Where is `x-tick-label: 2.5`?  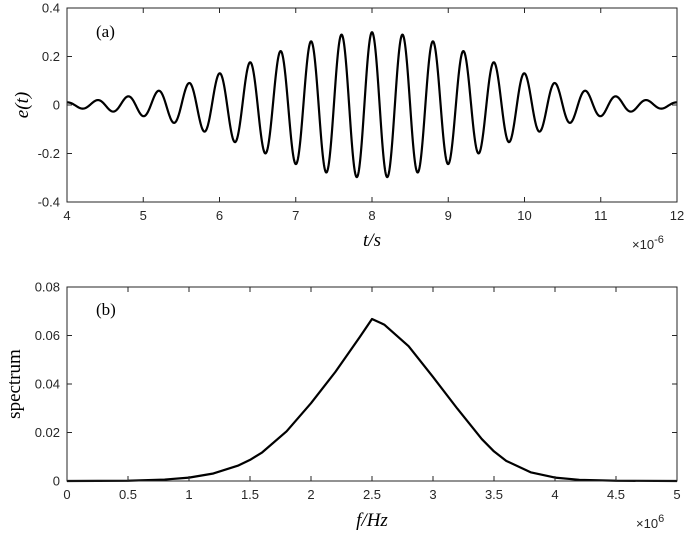
x-tick-label: 2.5 is located at coordinates (372, 494).